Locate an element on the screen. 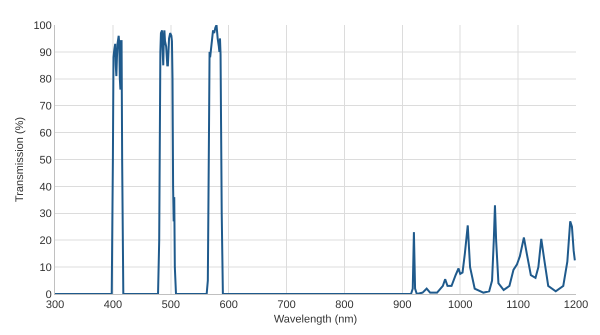 The image size is (600, 335). y-tick-label: 70 is located at coordinates (46, 106).